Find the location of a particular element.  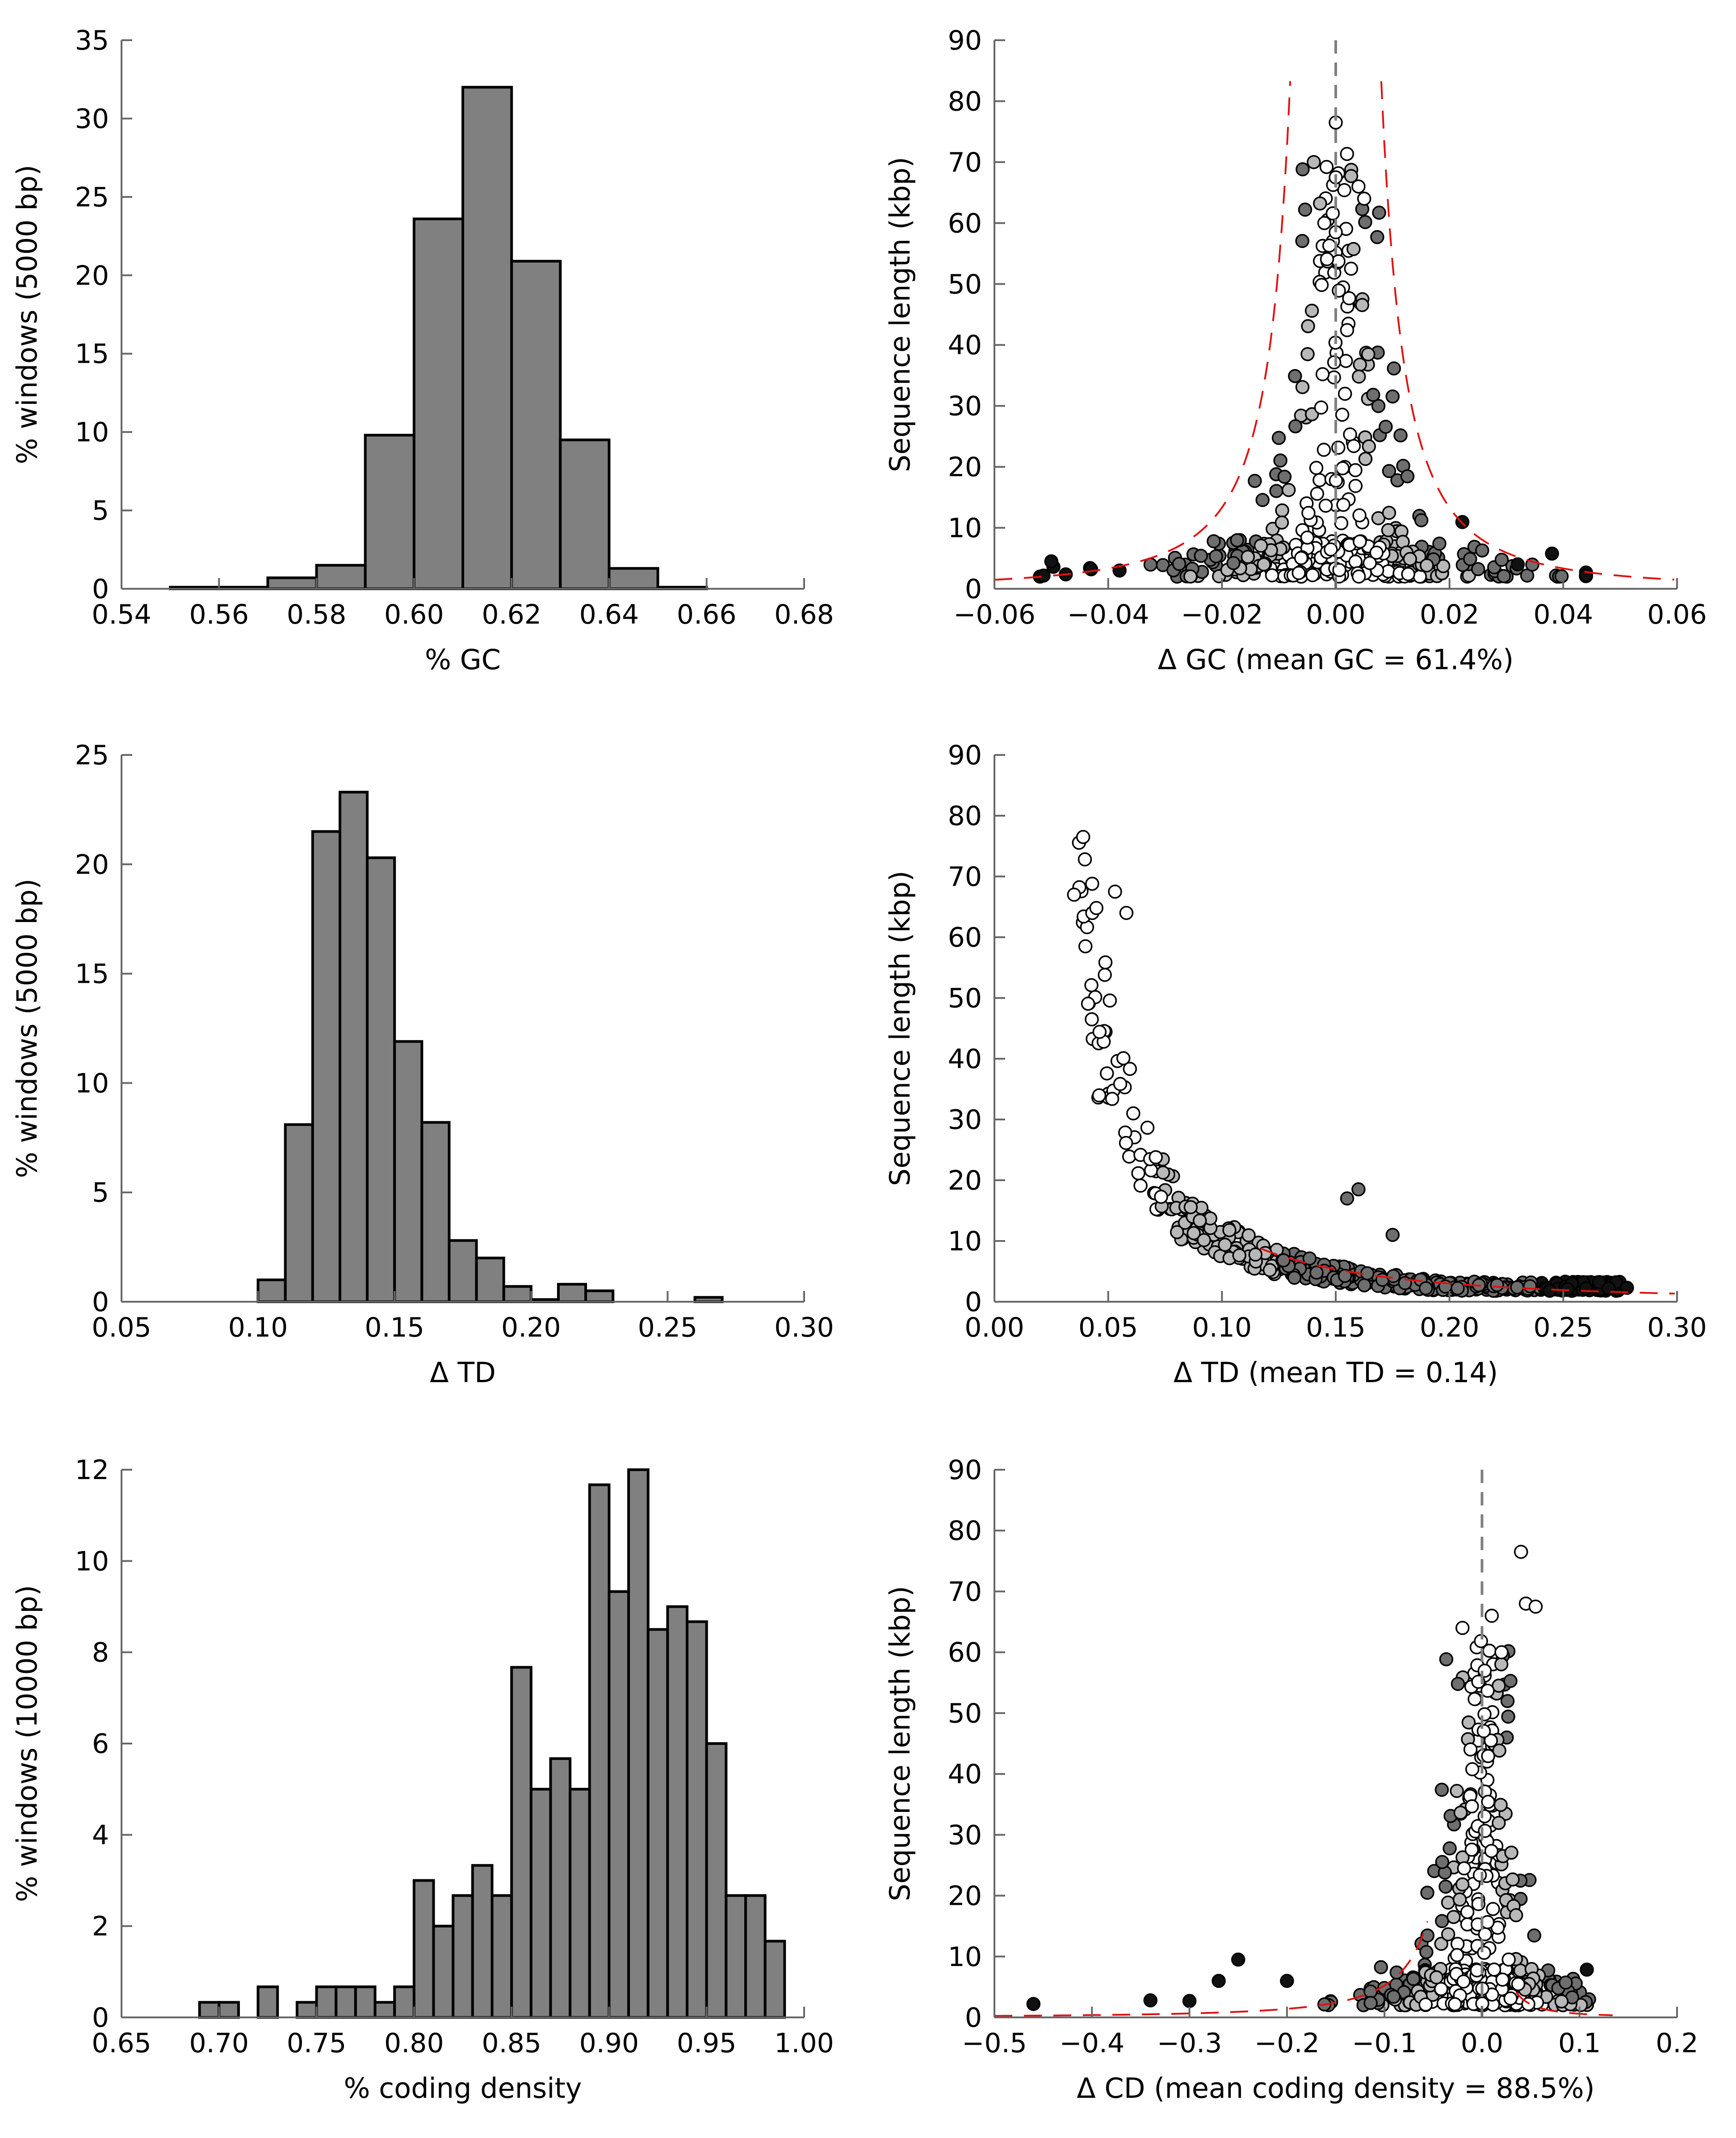

x-tick-label: 0.60 is located at coordinates (414, 615).